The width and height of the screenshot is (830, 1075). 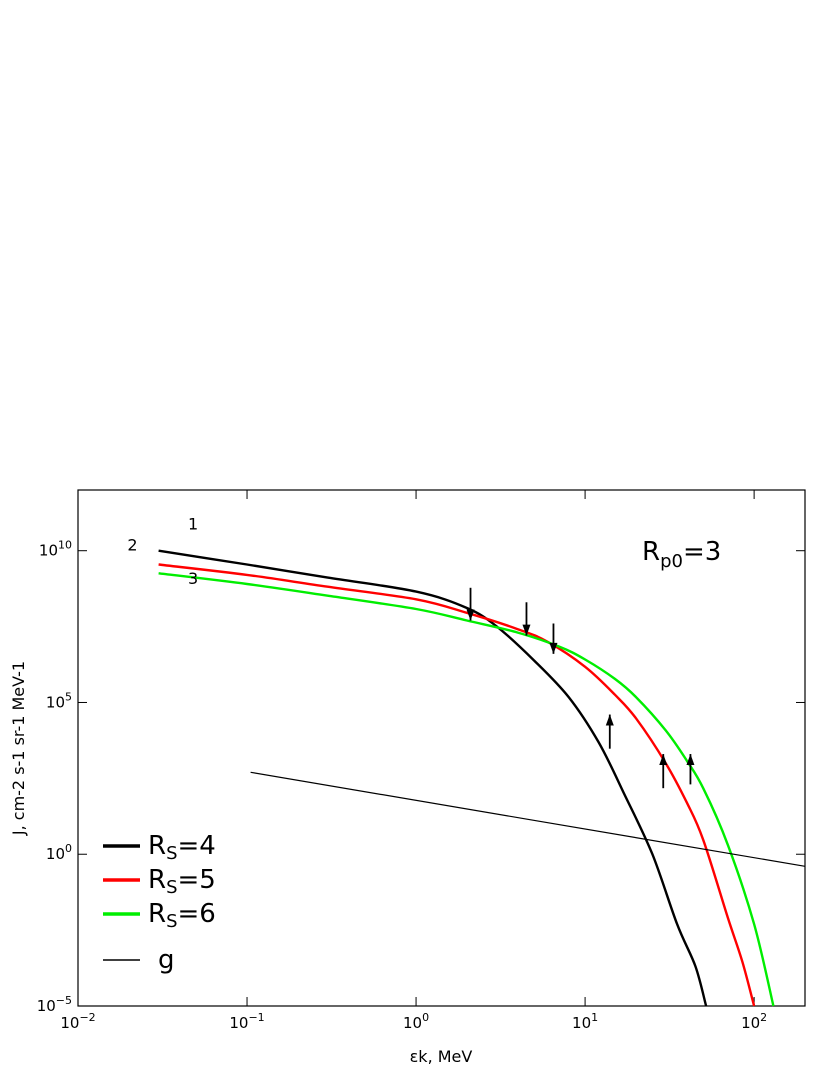 I want to click on parameter-annotation: Rp0=3, so click(x=681, y=554).